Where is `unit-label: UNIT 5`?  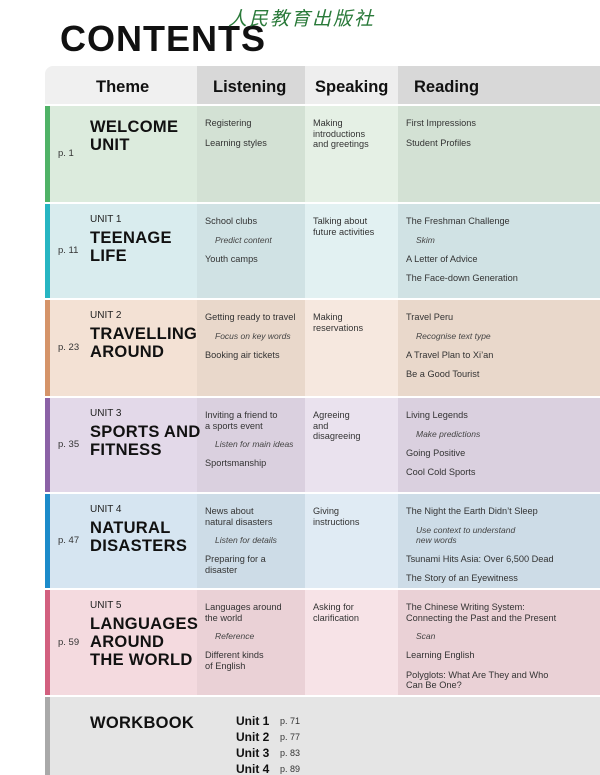
unit-label: UNIT 5 is located at coordinates (106, 605).